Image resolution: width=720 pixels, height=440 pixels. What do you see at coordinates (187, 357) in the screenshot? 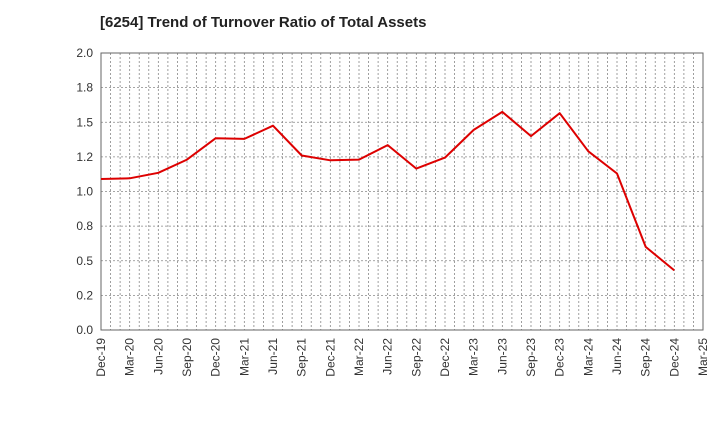
I see `x-tick-label: Sep-20` at bounding box center [187, 357].